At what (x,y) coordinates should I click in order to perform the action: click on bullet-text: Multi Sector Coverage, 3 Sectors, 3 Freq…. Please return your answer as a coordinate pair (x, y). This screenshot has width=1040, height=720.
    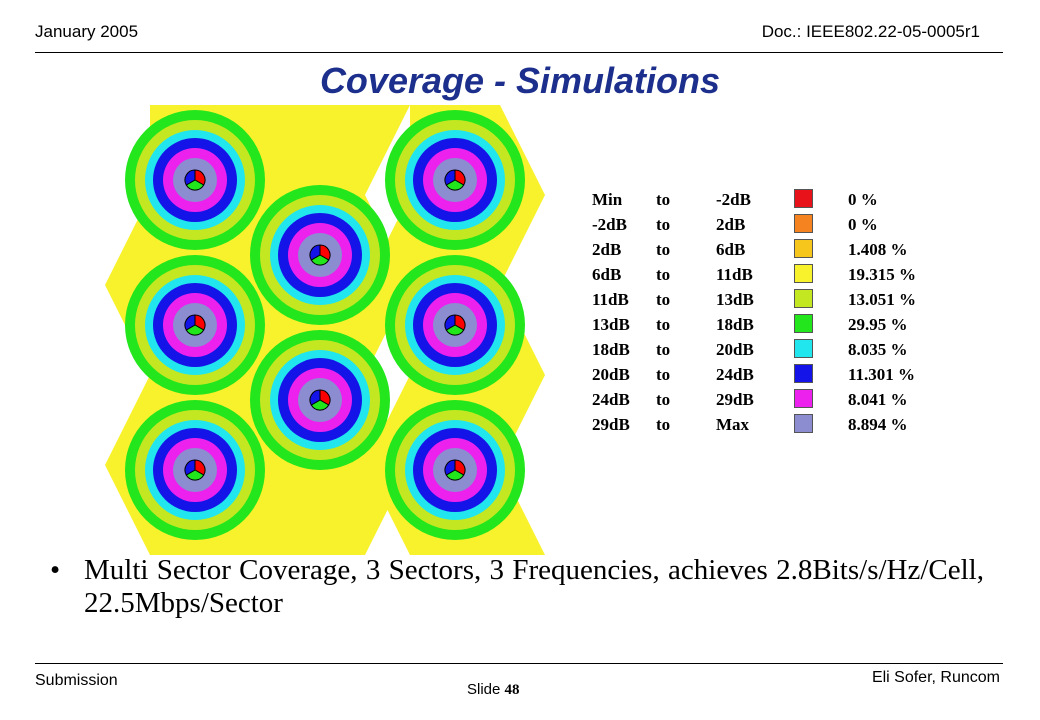
    Looking at the image, I should click on (534, 586).